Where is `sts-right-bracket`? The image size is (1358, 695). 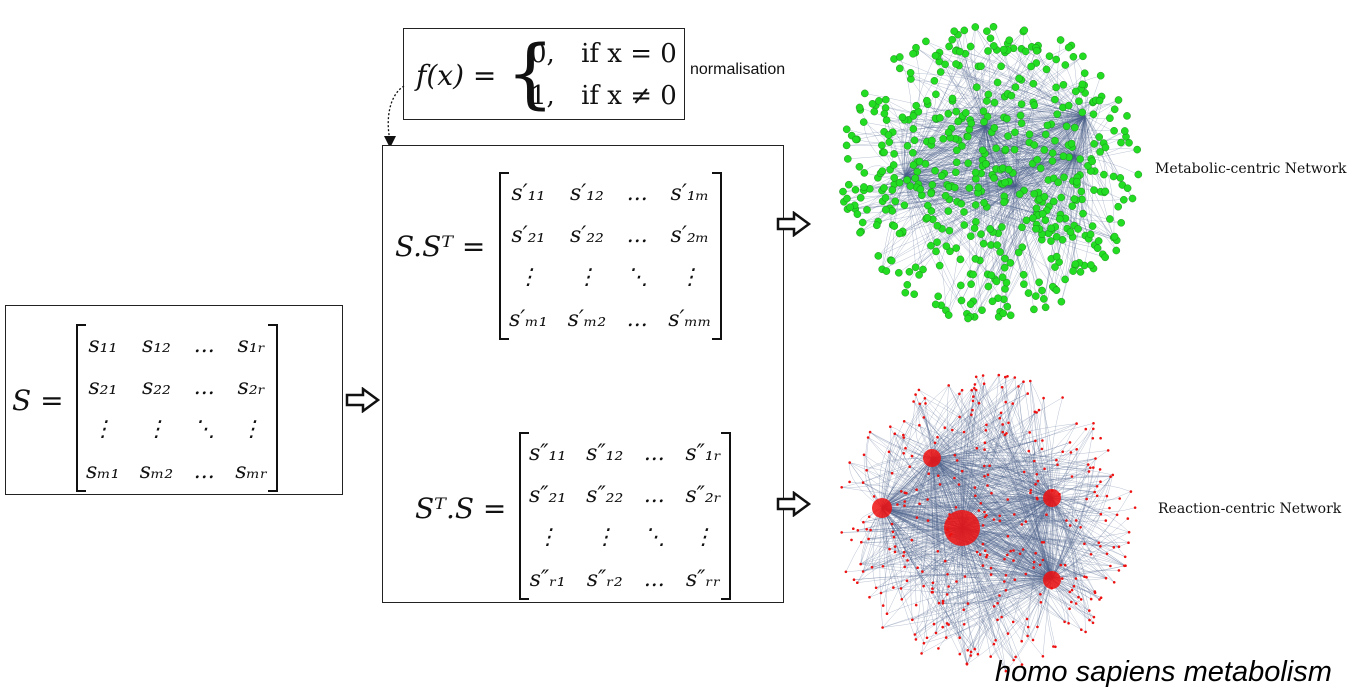 sts-right-bracket is located at coordinates (726, 516).